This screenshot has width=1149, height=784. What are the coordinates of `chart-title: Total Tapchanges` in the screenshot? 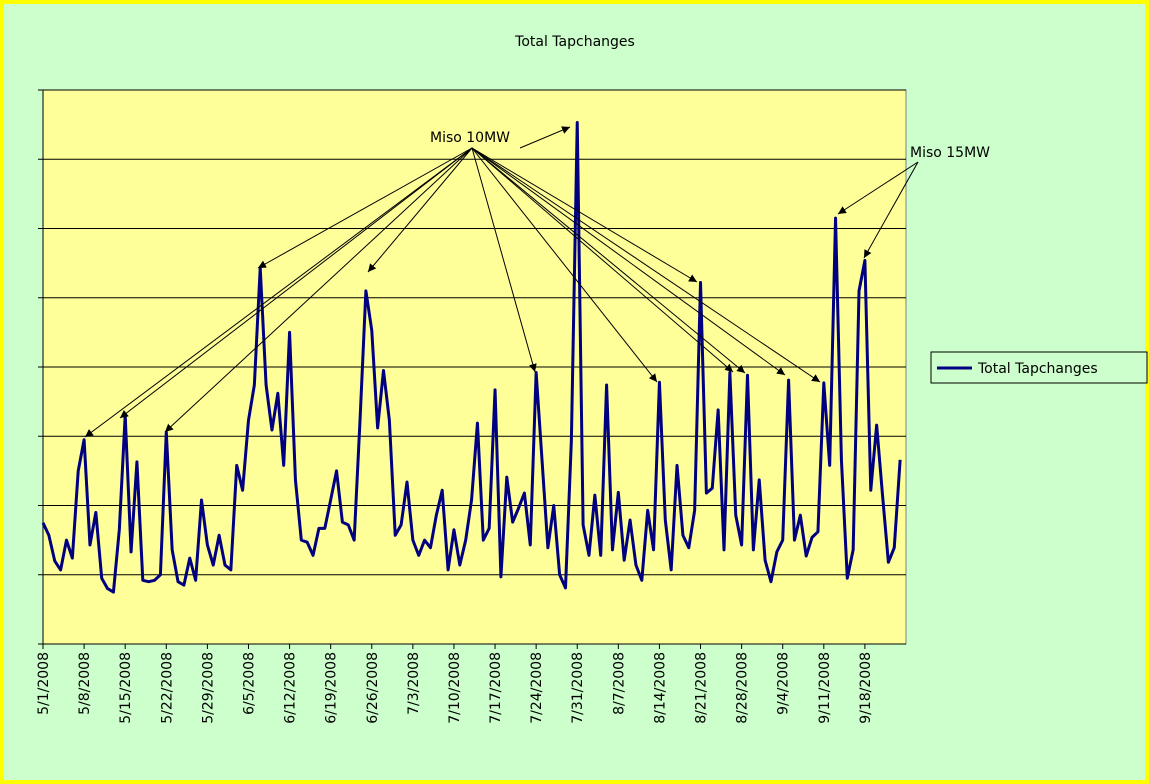 It's located at (574, 42).